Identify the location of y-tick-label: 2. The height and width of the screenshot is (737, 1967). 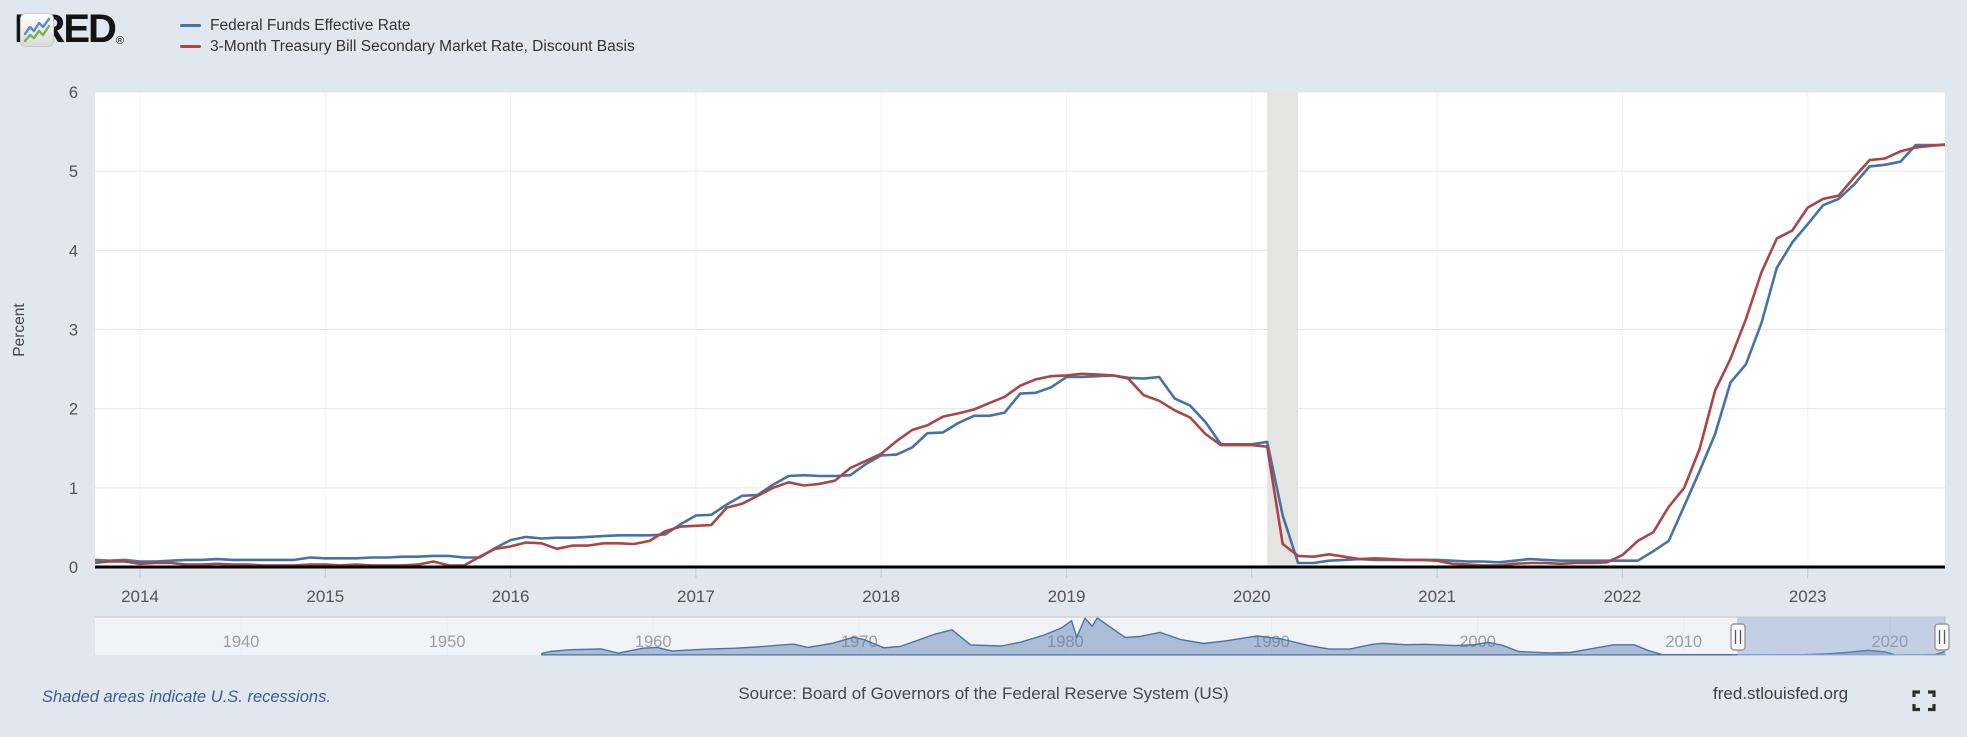
(73, 410).